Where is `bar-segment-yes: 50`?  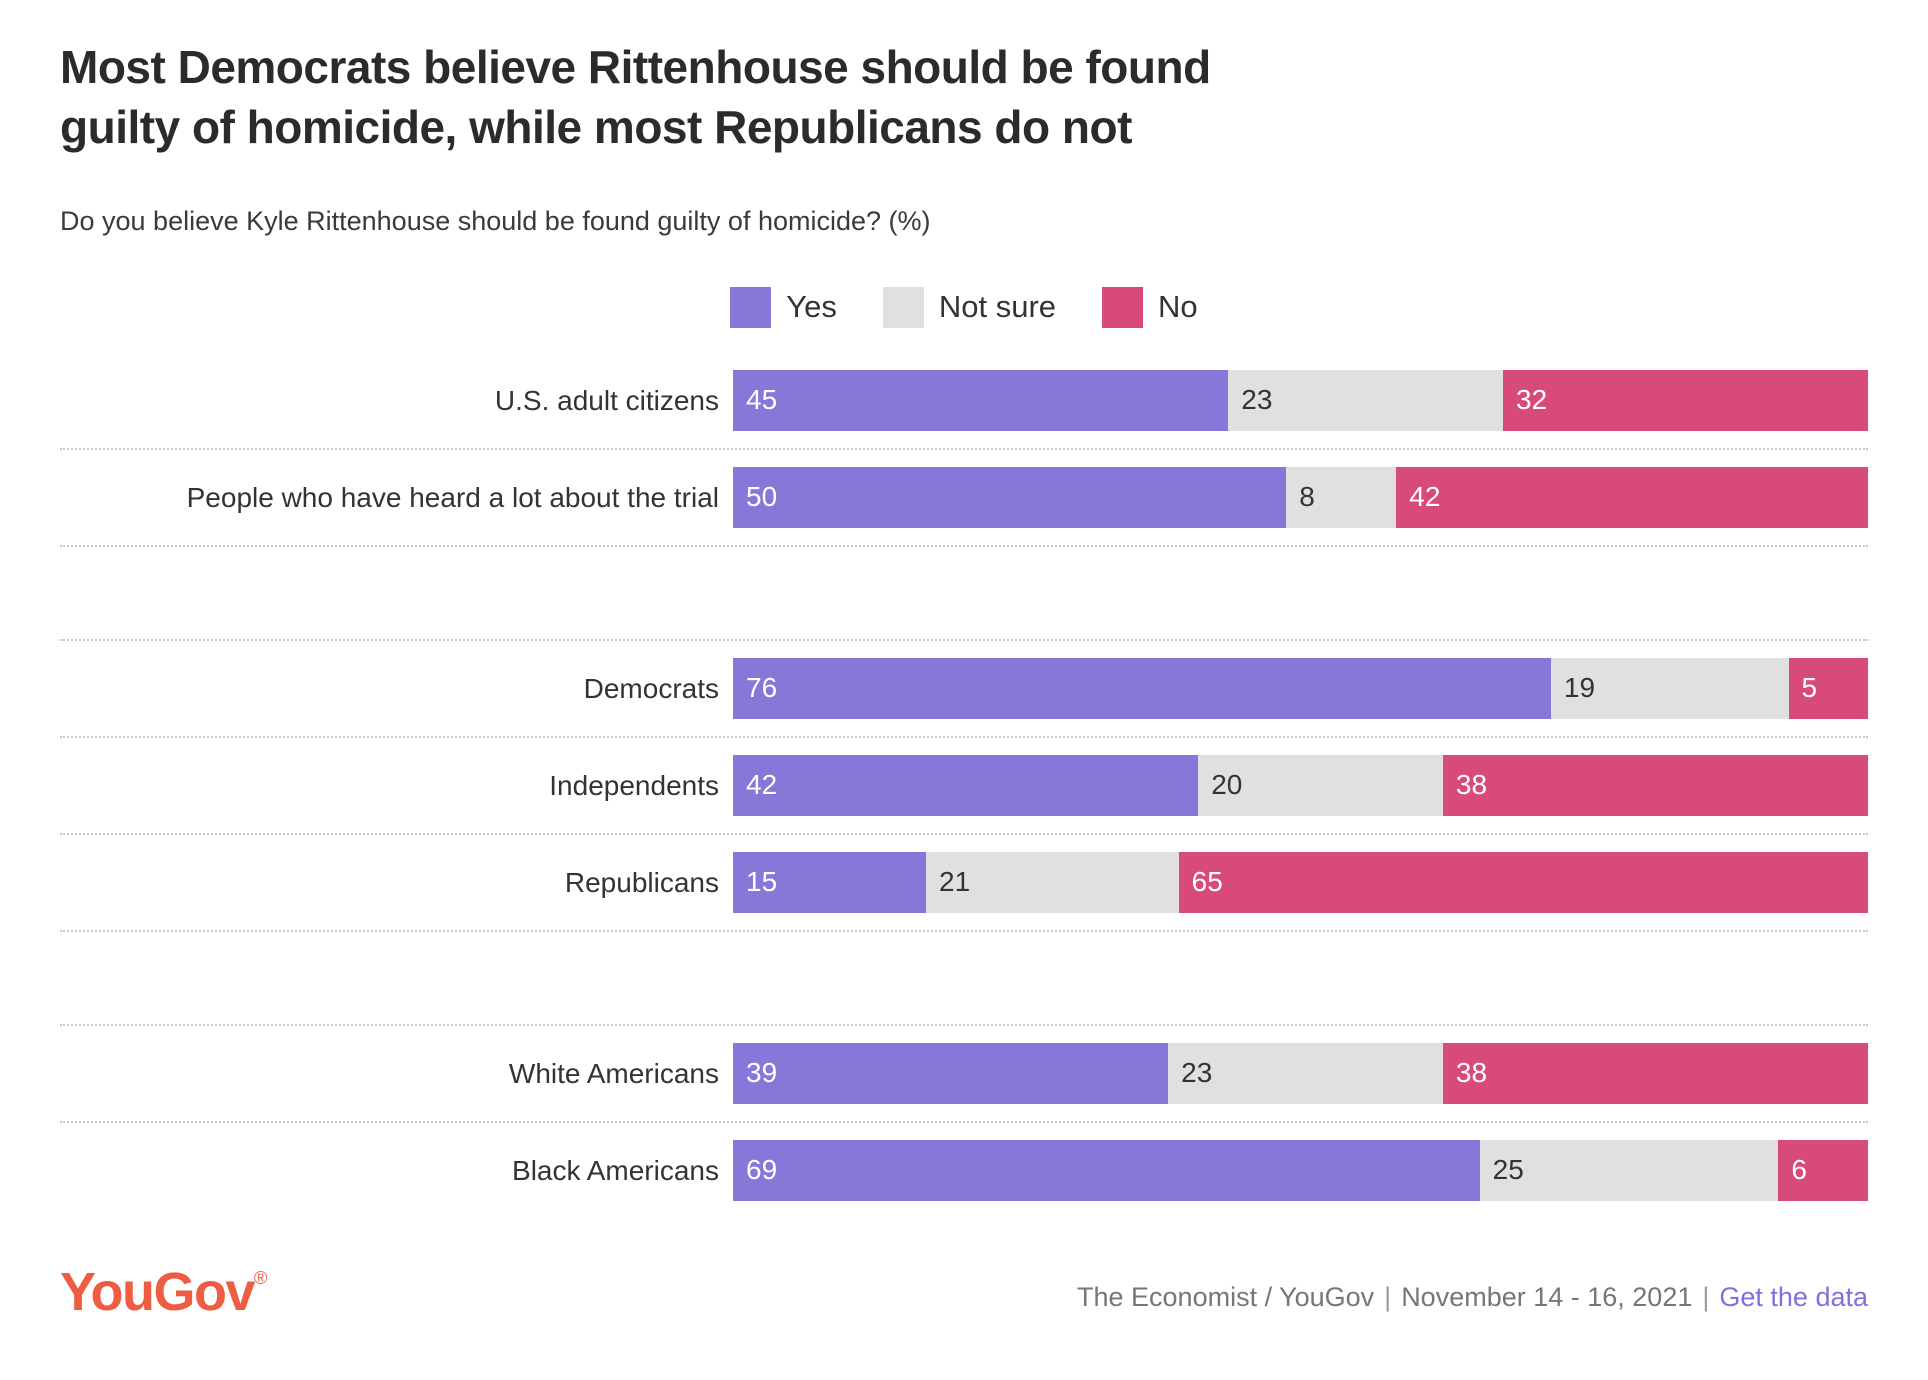 bar-segment-yes: 50 is located at coordinates (1010, 497).